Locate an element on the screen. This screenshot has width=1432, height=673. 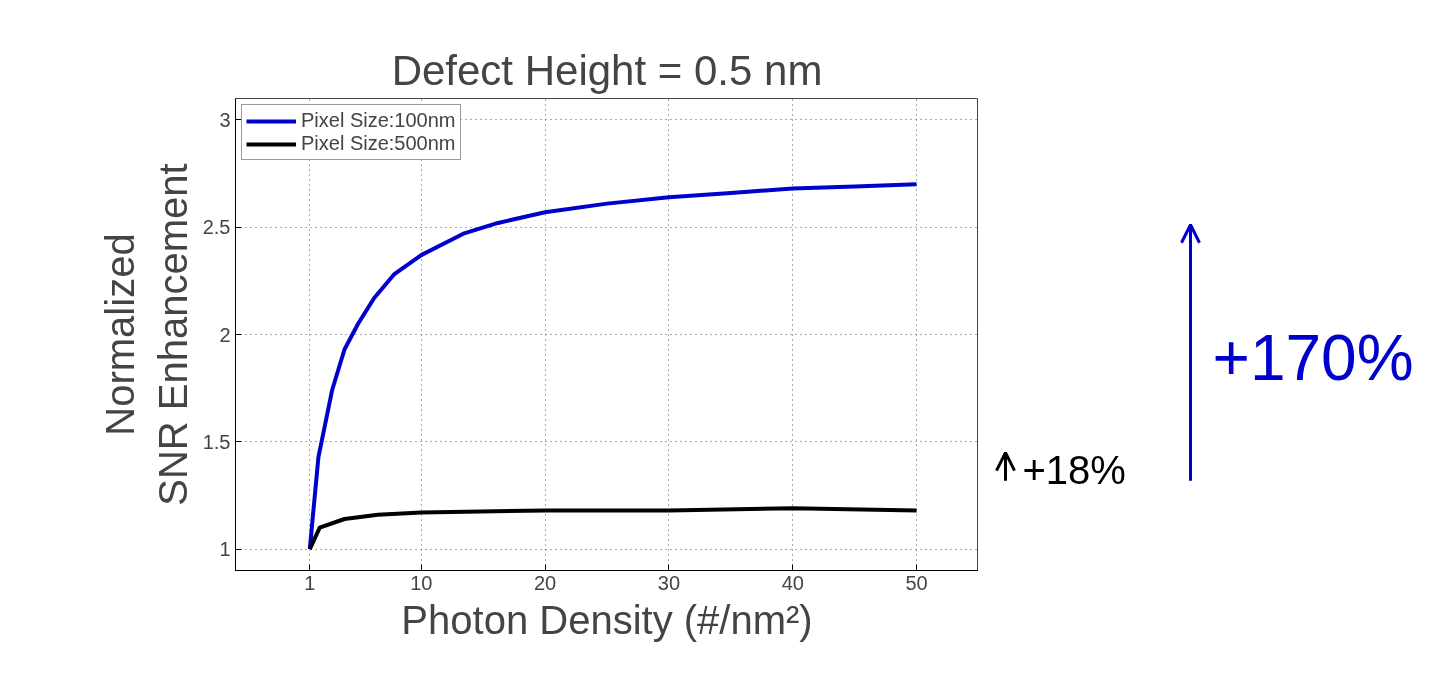
x-tick-label: 1 is located at coordinates (310, 582).